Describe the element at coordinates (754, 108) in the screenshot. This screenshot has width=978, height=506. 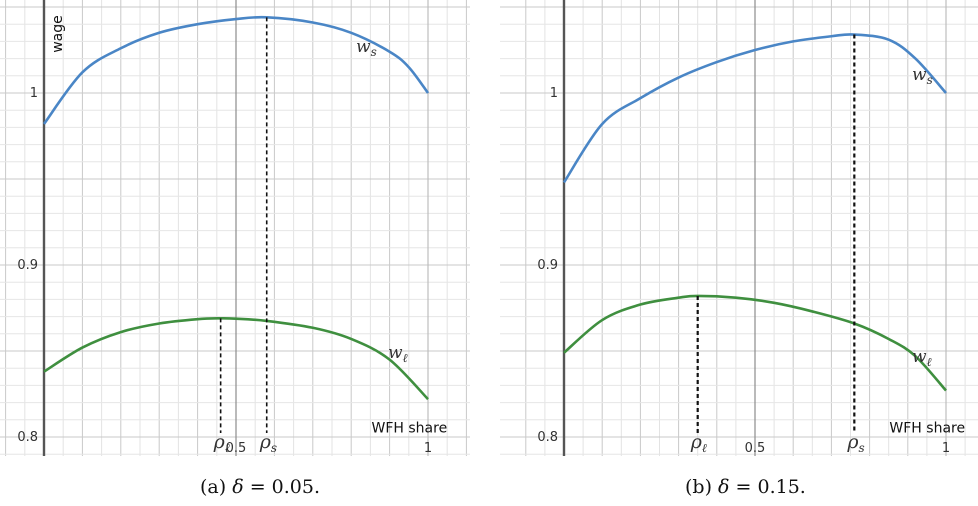
I see `chart-b-series-ws-line` at that location.